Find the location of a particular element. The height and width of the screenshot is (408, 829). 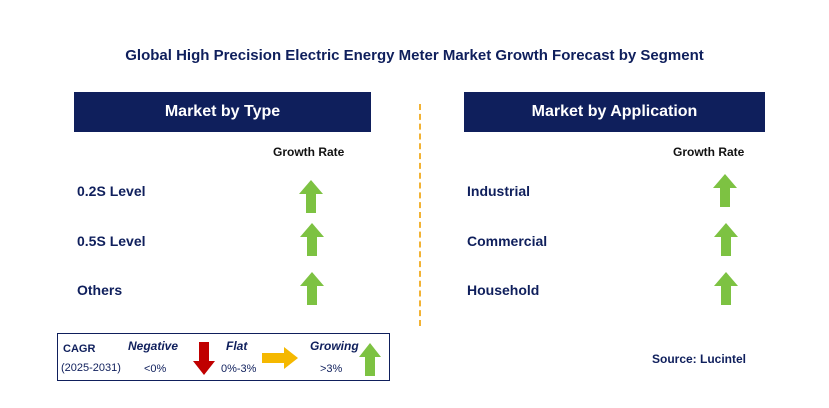

legend-cagr-label: CAGR is located at coordinates (79, 349).